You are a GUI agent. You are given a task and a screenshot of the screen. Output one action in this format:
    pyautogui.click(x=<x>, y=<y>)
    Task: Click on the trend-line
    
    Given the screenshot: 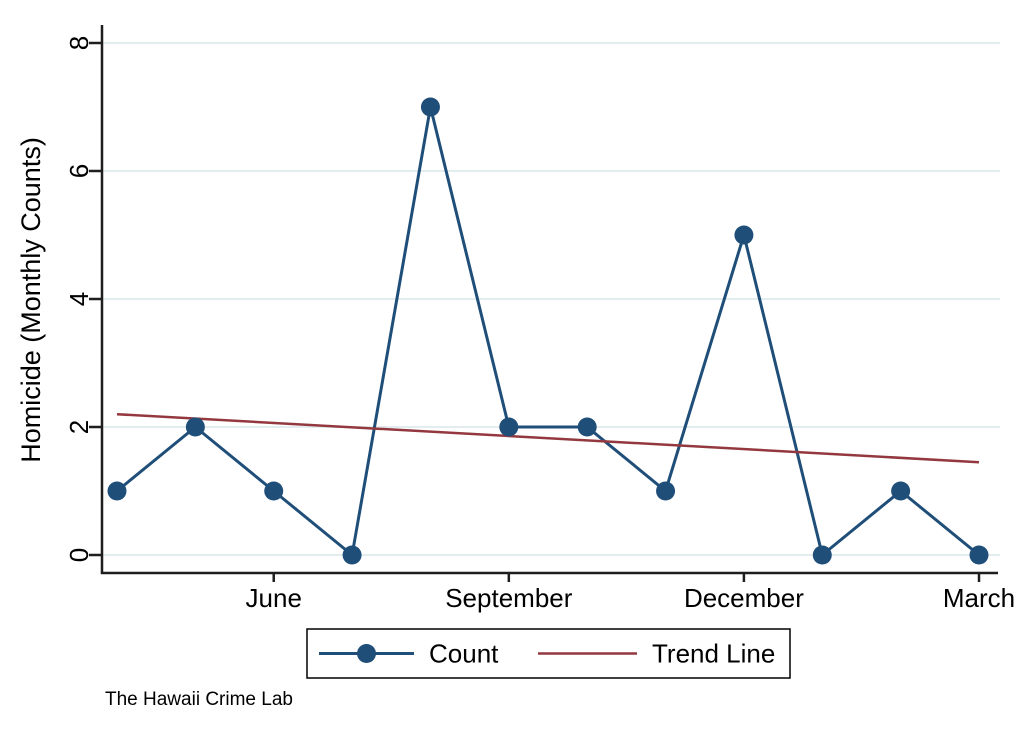 What is the action you would take?
    pyautogui.click(x=548, y=438)
    